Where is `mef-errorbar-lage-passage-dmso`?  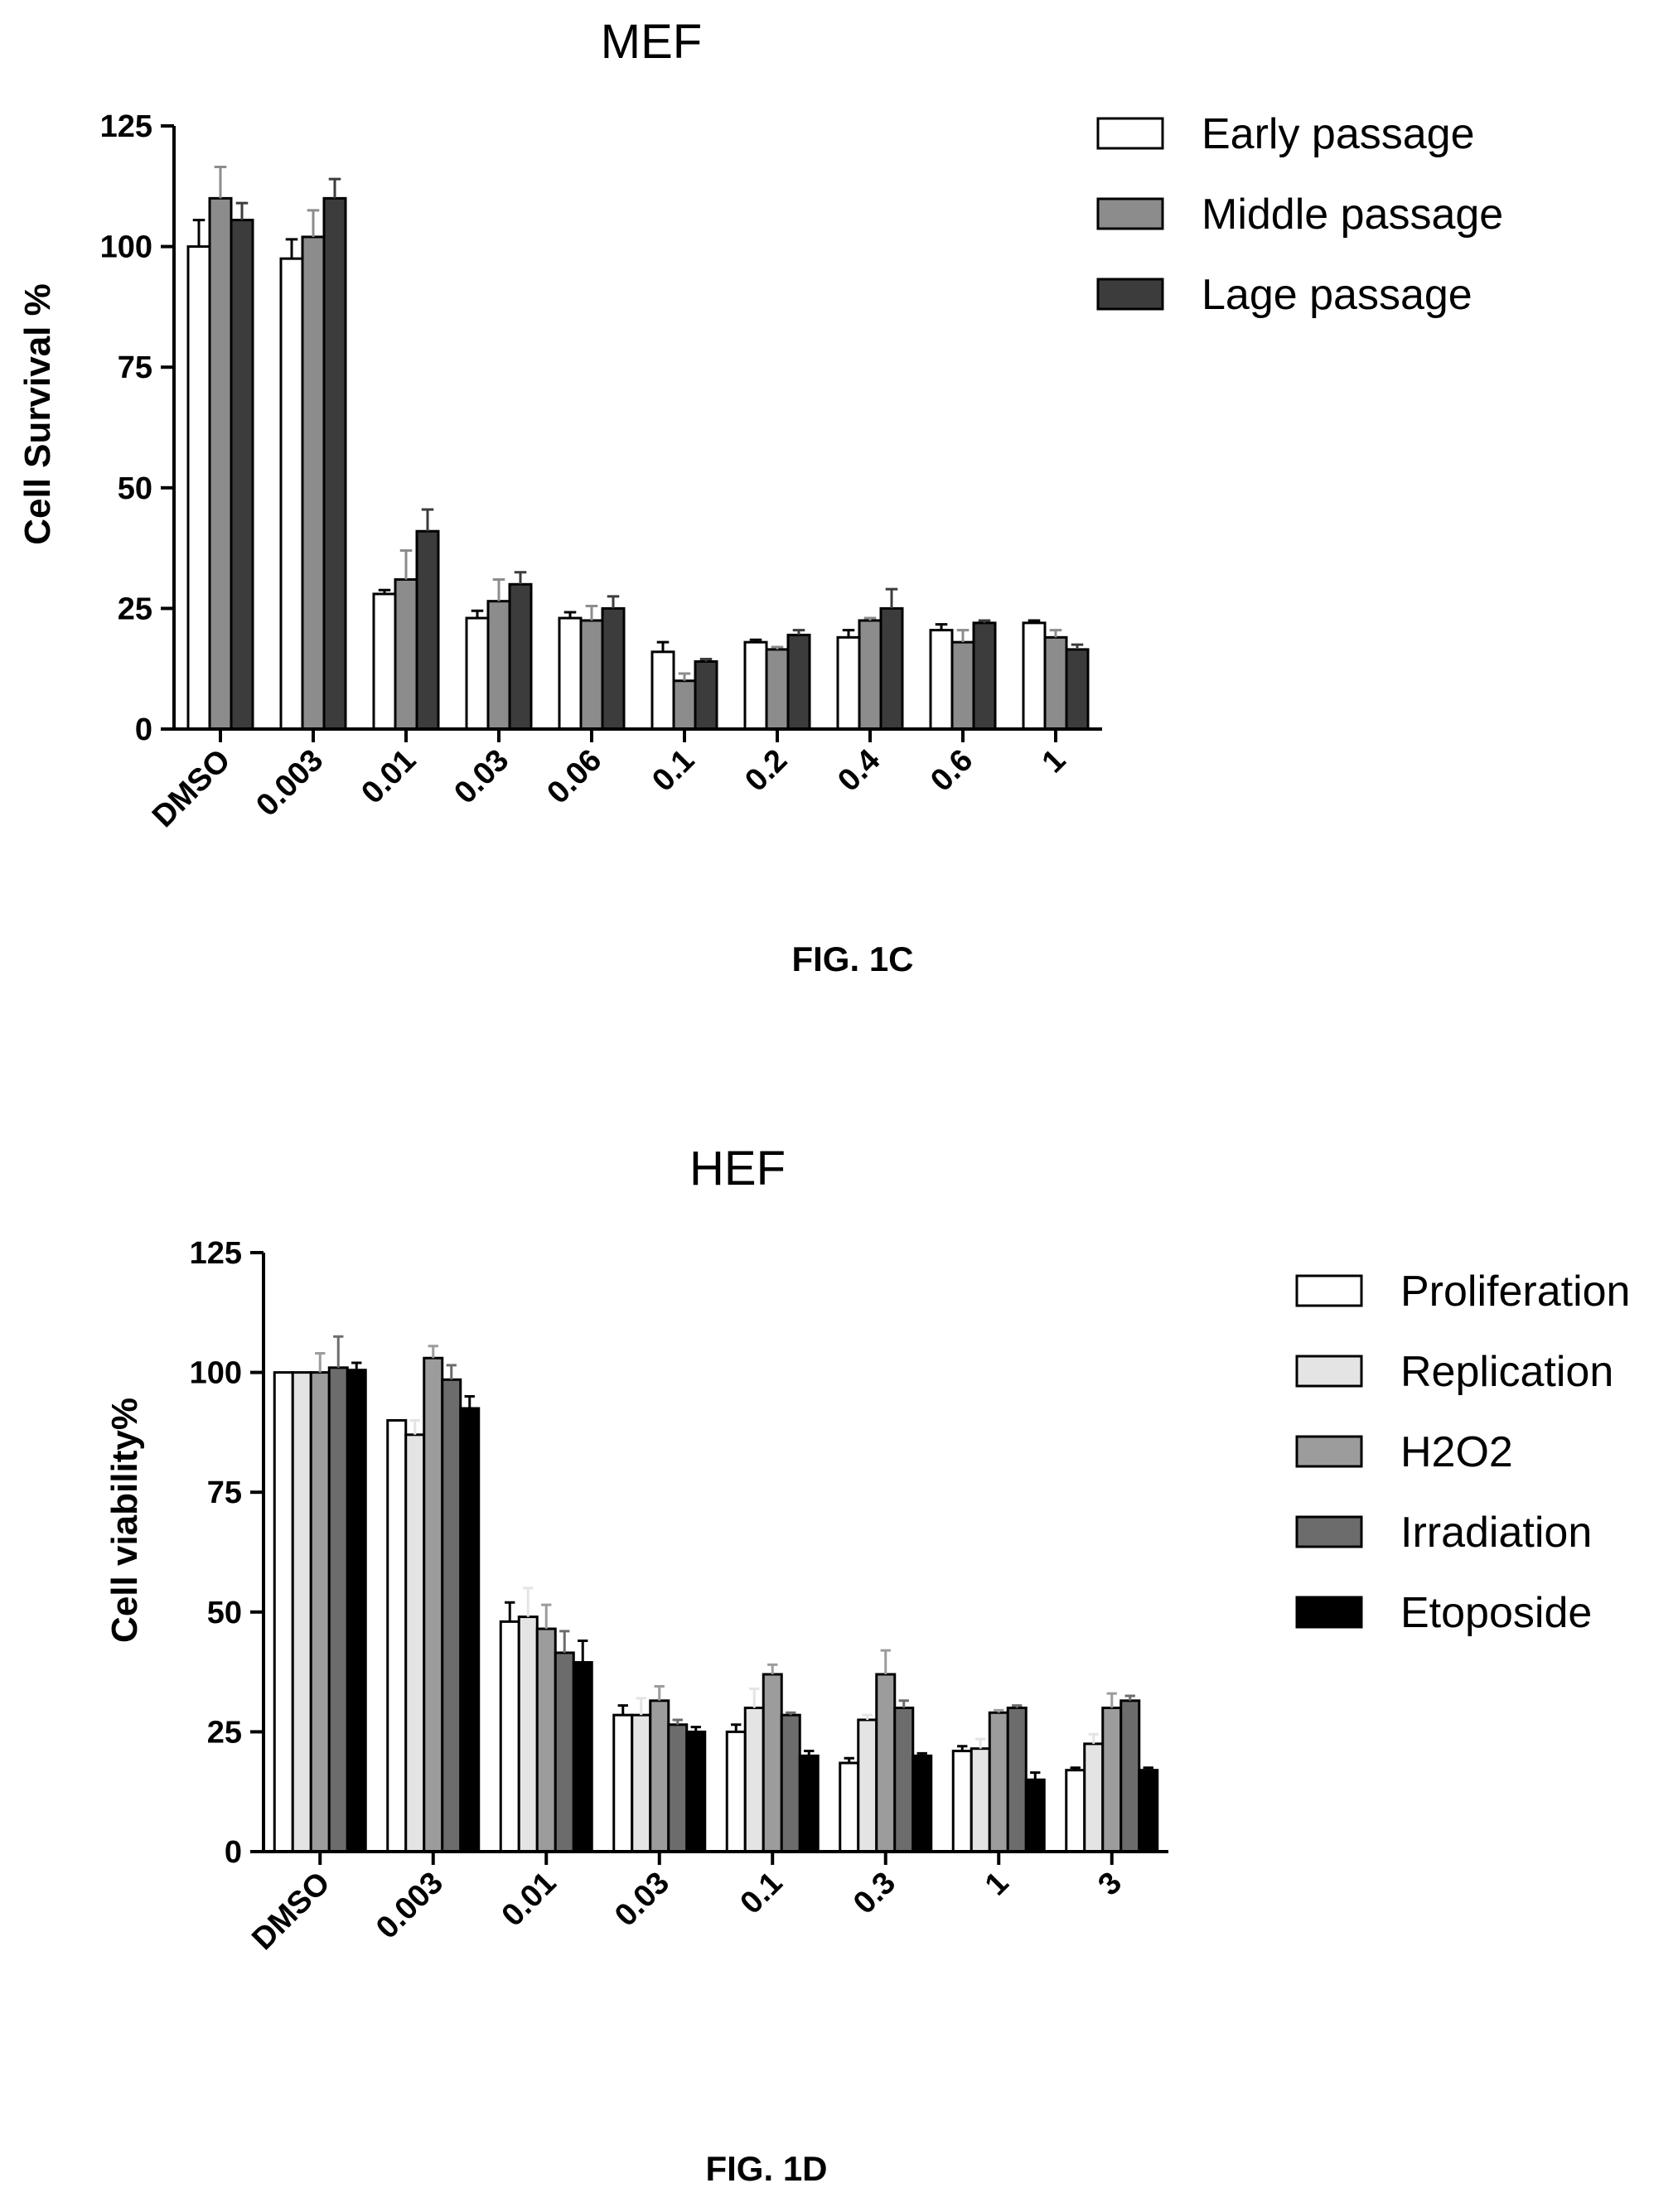
mef-errorbar-lage-passage-dmso is located at coordinates (242, 210).